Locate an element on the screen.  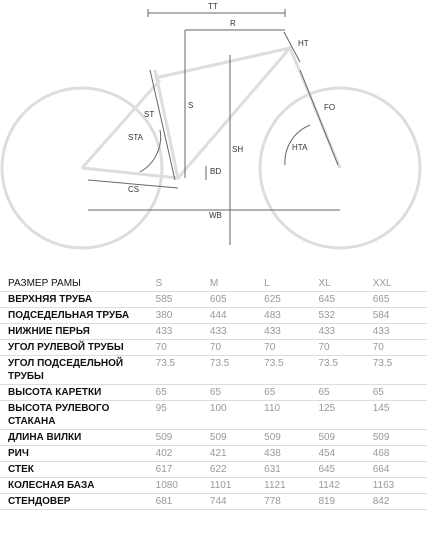
cell: XXL is located at coordinates (399, 284).